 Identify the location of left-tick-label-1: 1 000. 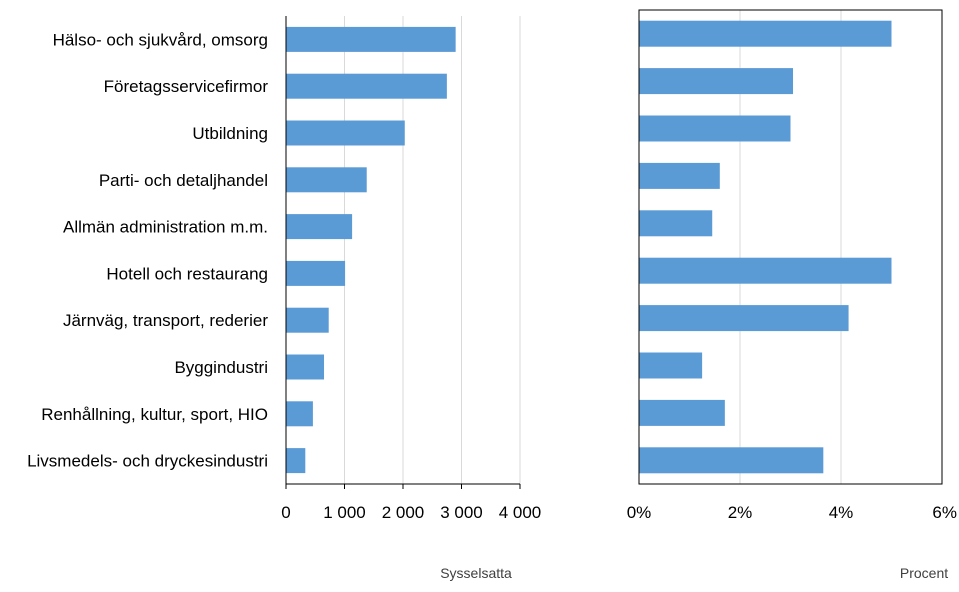
(344, 512).